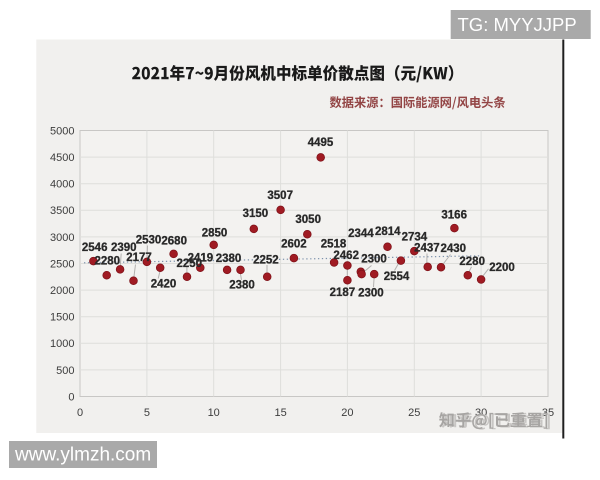 The height and width of the screenshot is (480, 600). I want to click on svg-text: 4495, so click(321, 143).